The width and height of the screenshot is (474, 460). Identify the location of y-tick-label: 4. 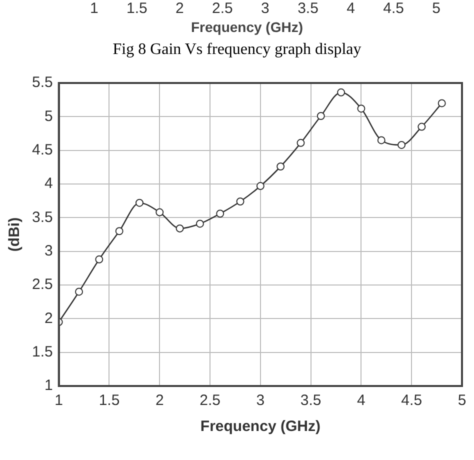
(48, 183).